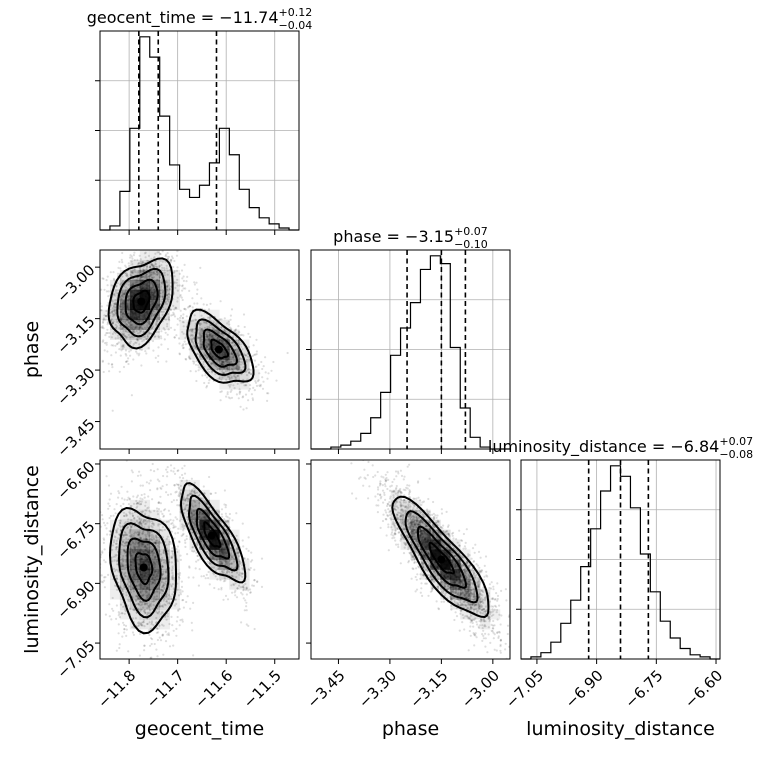  Describe the element at coordinates (369, 236) in the screenshot. I see `title-prefix: phase =` at that location.